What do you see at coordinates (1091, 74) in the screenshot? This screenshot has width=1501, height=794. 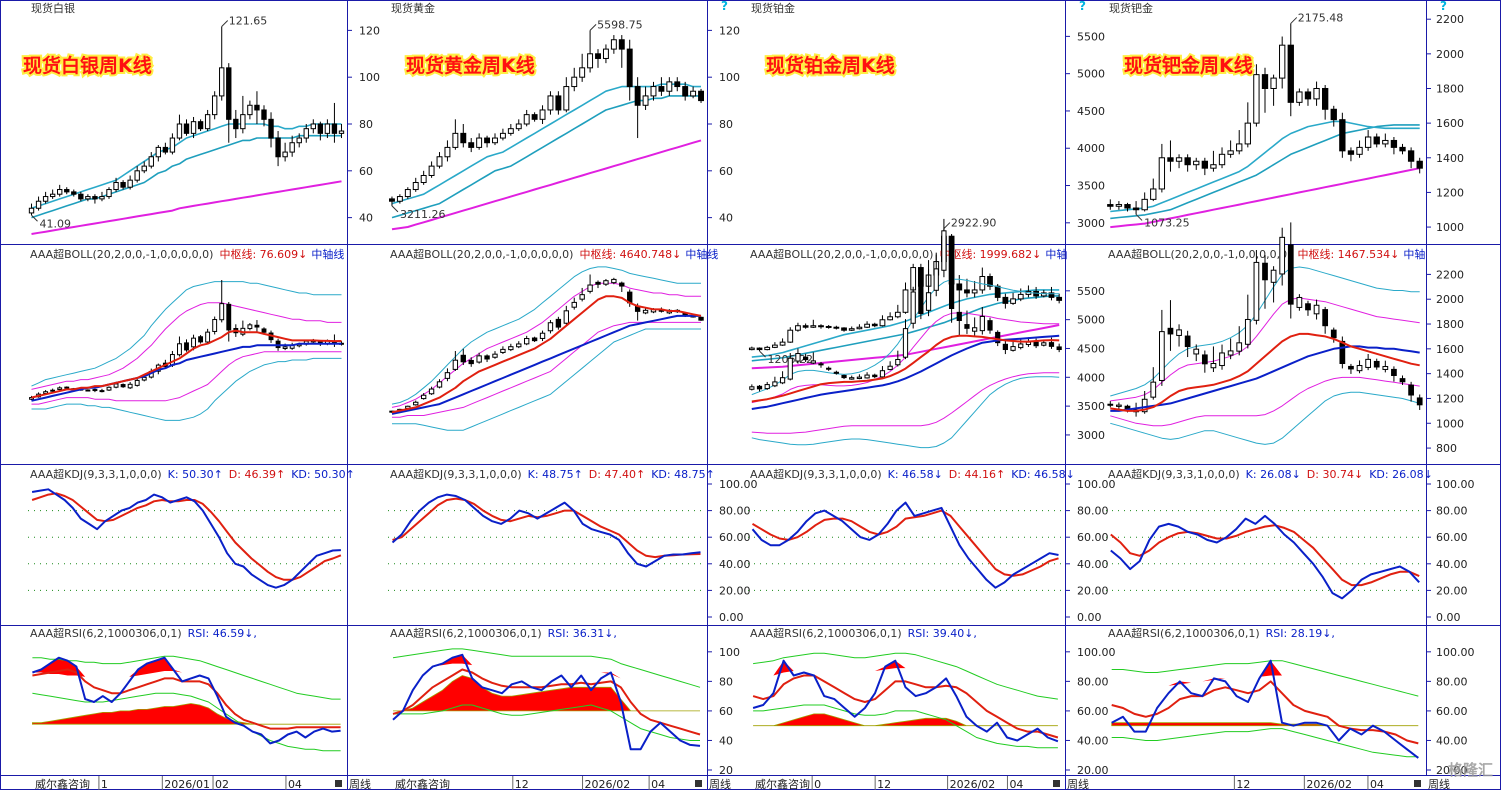 I see `kline-axis-tick-label: 5000` at bounding box center [1091, 74].